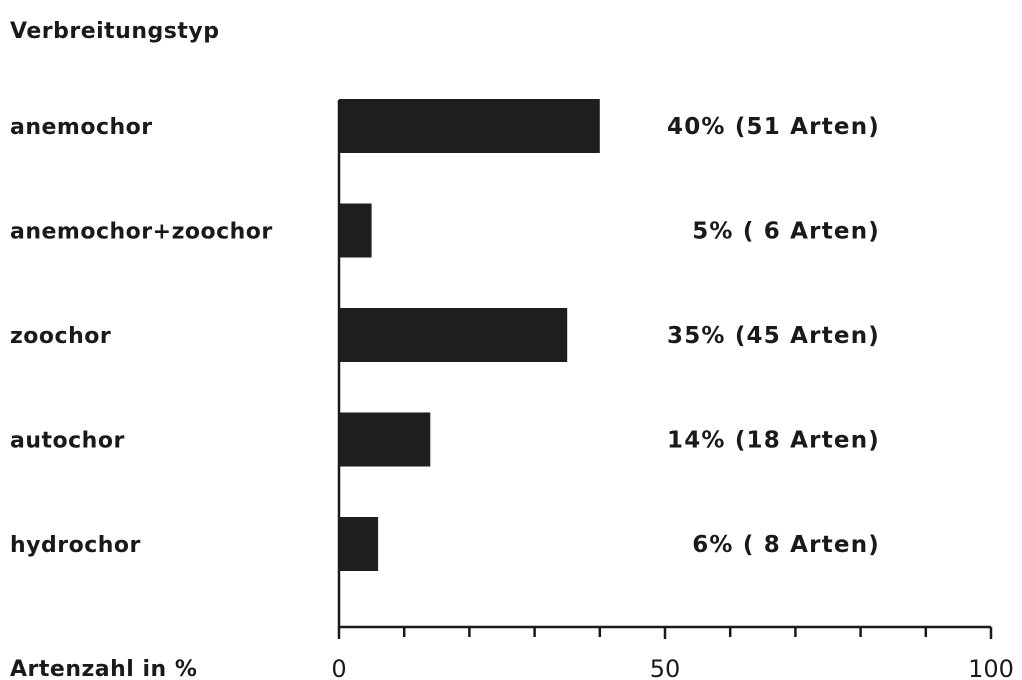 This screenshot has height=680, width=1022. Describe the element at coordinates (103, 668) in the screenshot. I see `x-axis-label: Artenzahl in %` at that location.